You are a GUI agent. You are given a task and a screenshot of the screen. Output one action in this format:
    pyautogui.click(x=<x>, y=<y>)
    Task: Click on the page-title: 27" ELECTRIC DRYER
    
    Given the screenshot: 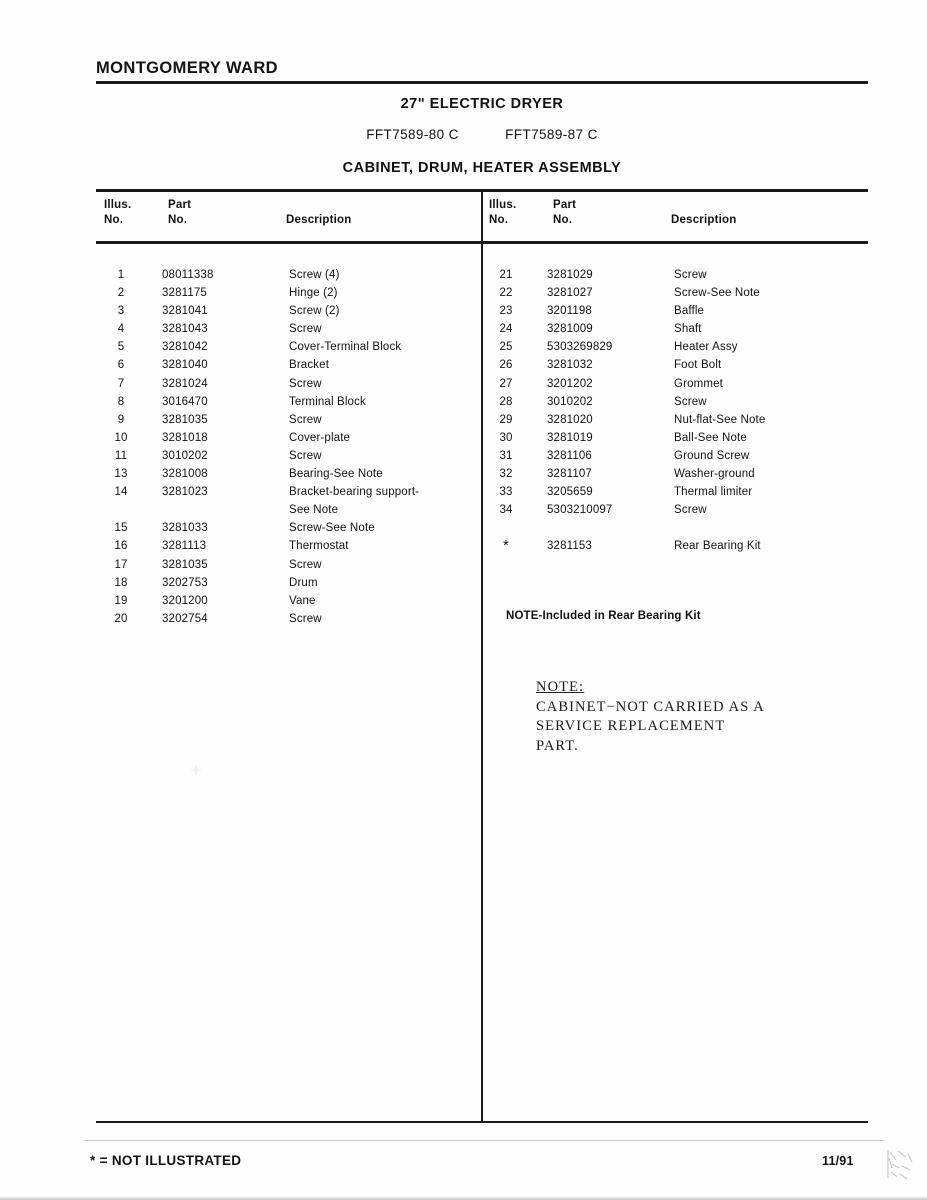 What is the action you would take?
    pyautogui.click(x=482, y=104)
    